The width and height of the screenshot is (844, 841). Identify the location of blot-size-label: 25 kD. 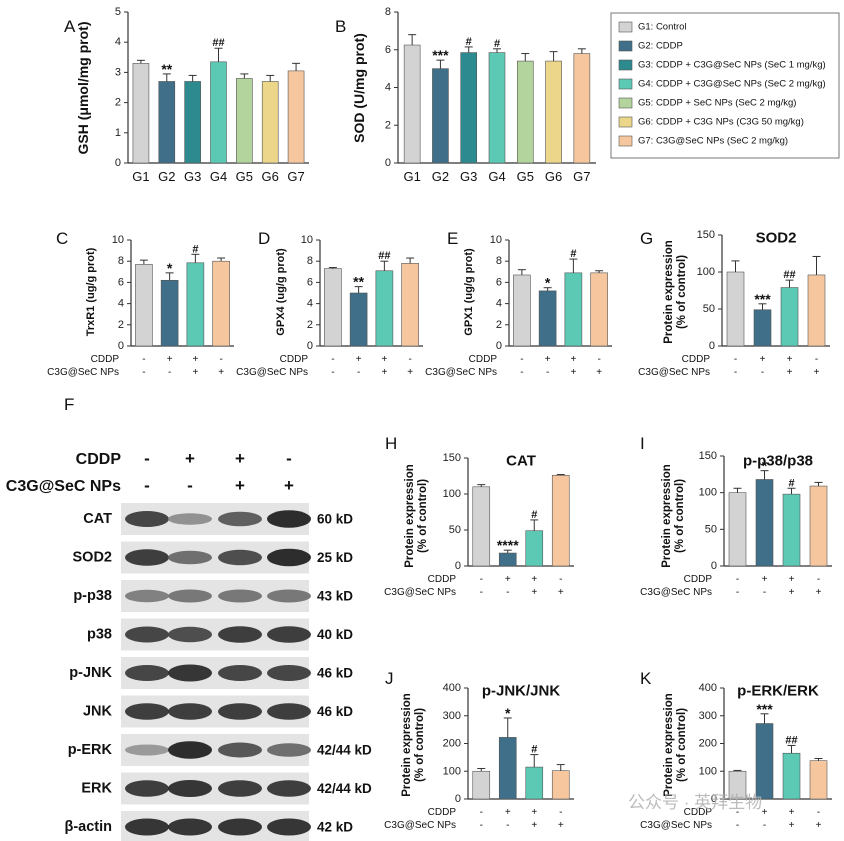
(335, 557).